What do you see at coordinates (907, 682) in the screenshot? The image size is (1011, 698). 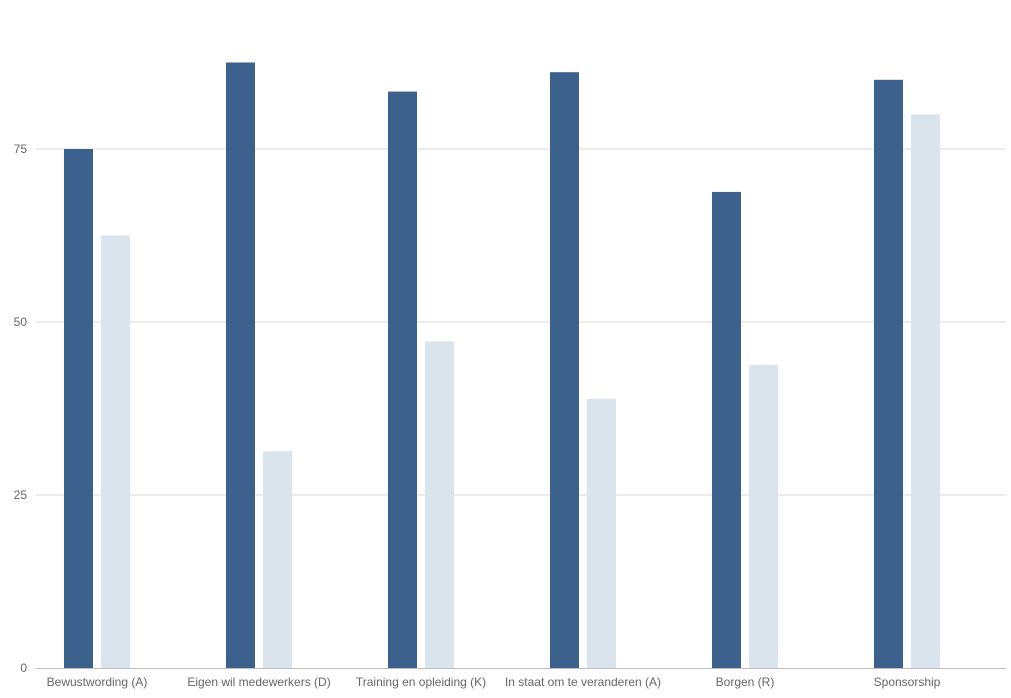 I see `x-category-label: Sponsorship` at bounding box center [907, 682].